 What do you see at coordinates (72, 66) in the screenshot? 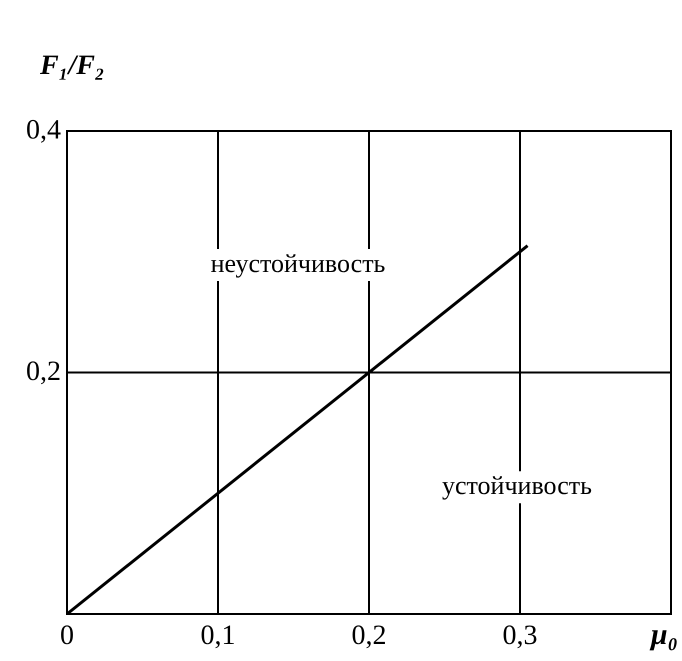
I see `y-axis-title: F₁/F₂` at bounding box center [72, 66].